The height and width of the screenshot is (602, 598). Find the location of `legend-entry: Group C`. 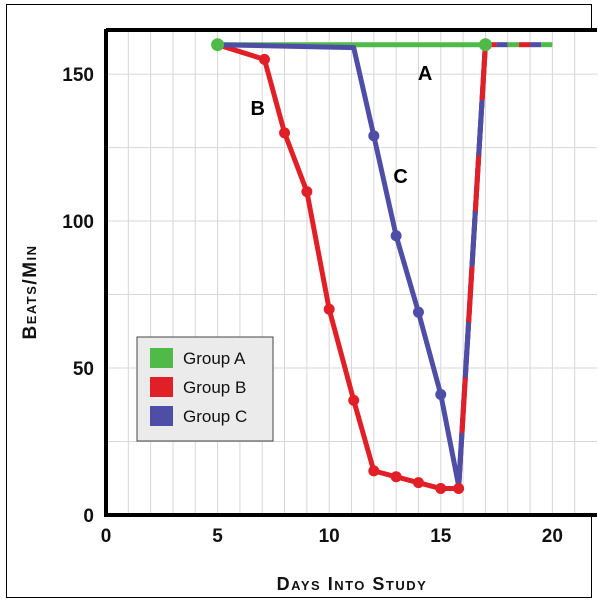

legend-entry: Group C is located at coordinates (215, 416).